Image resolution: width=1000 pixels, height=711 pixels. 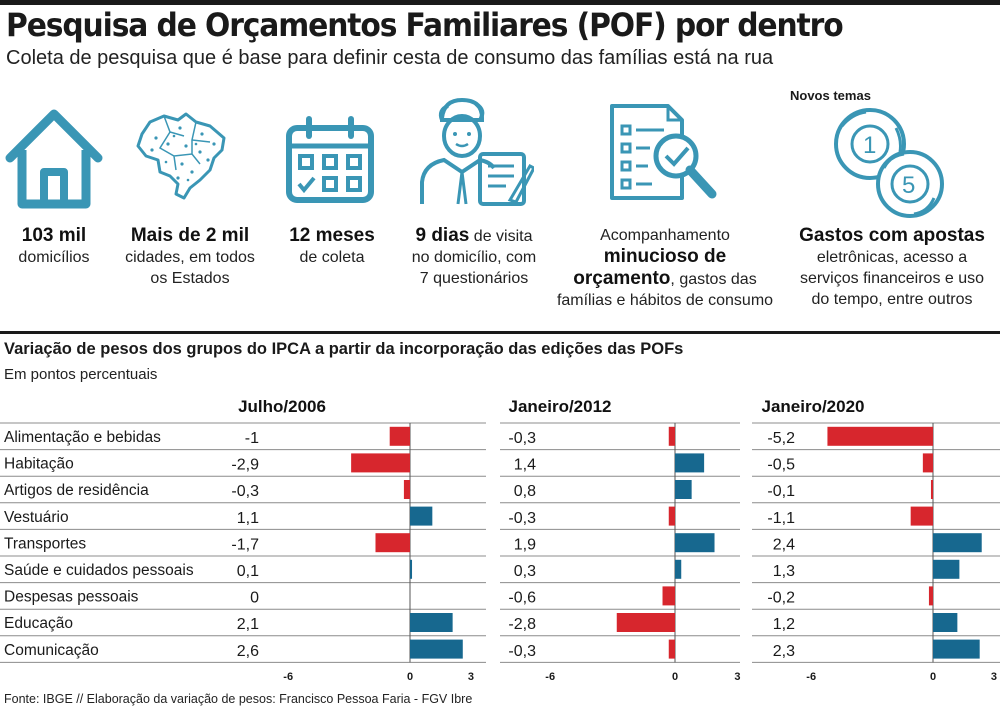 I want to click on value-label: 1,3, so click(x=784, y=571).